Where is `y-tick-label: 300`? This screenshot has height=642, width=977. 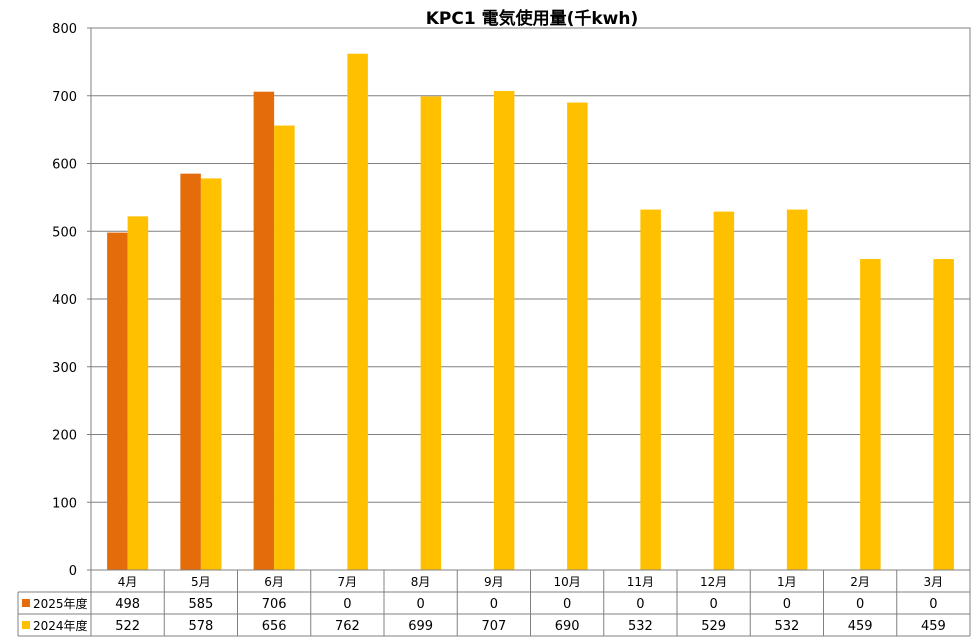 y-tick-label: 300 is located at coordinates (64, 368).